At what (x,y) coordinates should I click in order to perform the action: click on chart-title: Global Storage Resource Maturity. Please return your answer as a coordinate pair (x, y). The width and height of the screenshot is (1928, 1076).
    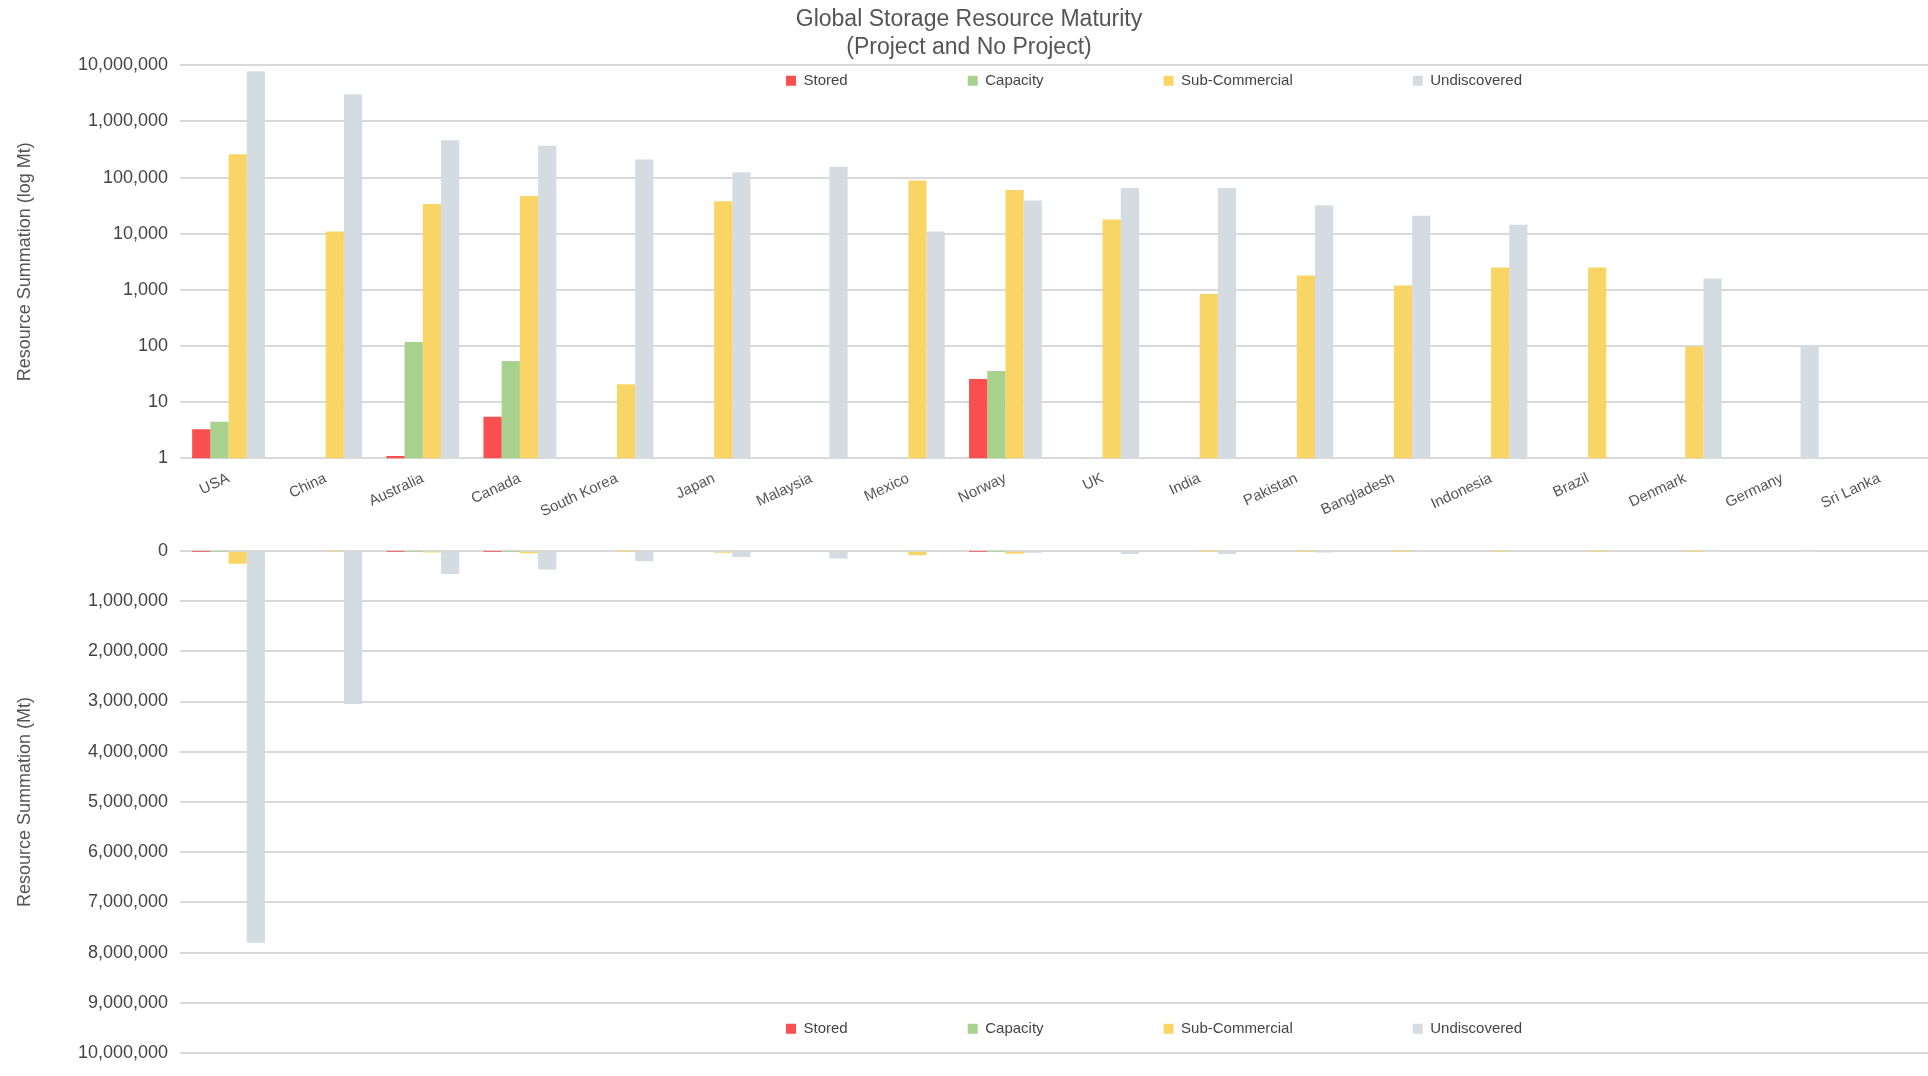
    Looking at the image, I should click on (969, 18).